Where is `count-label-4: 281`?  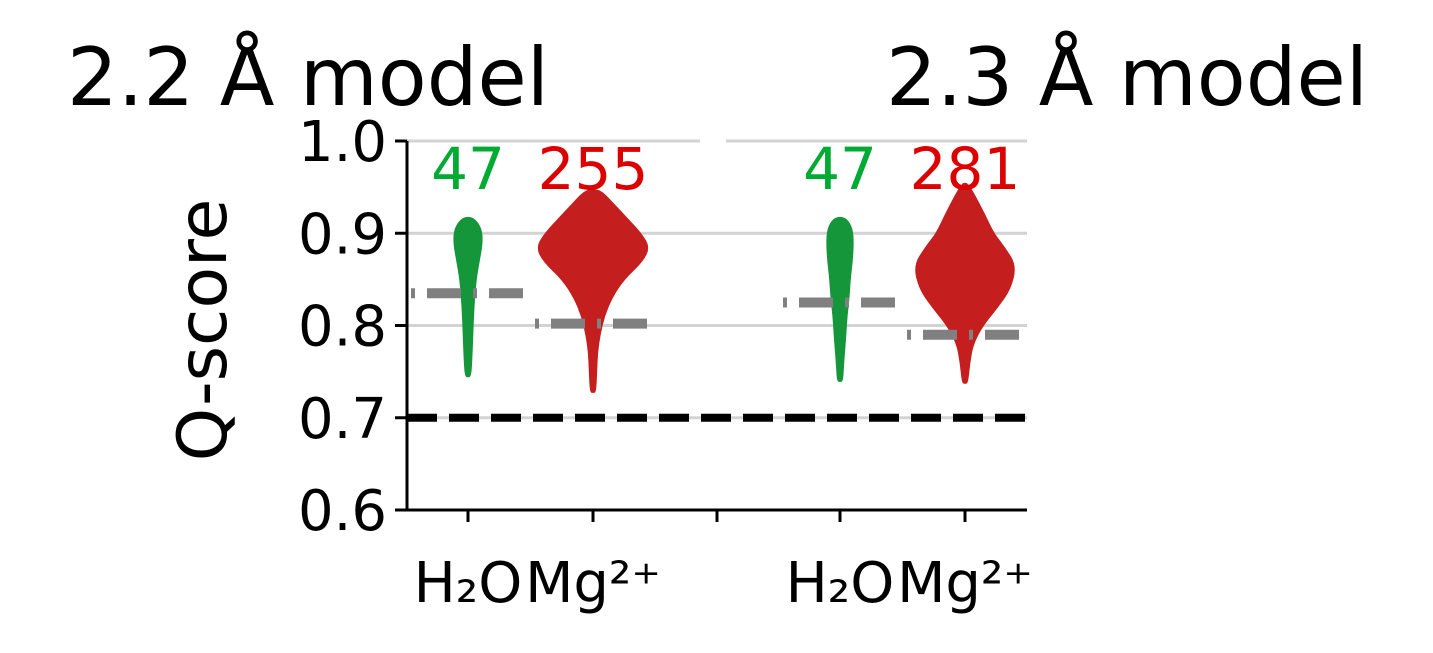 count-label-4: 281 is located at coordinates (965, 169).